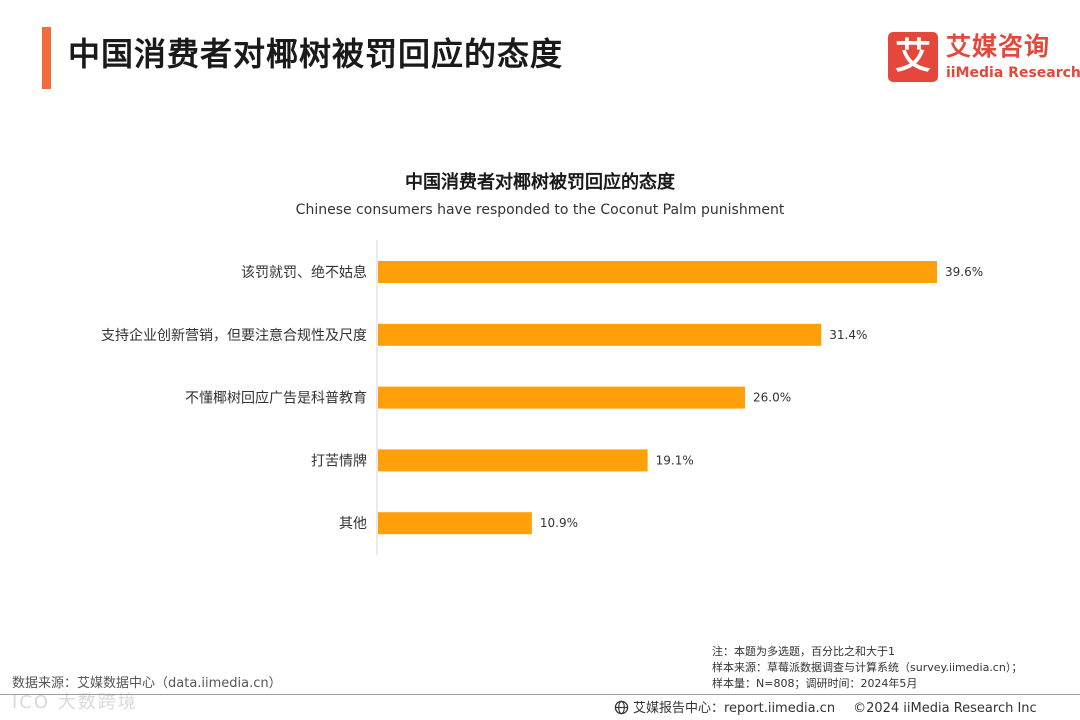 The image size is (1080, 720). Describe the element at coordinates (276, 398) in the screenshot. I see `category-label: 不懂椰树回应广告是科普教育` at that location.